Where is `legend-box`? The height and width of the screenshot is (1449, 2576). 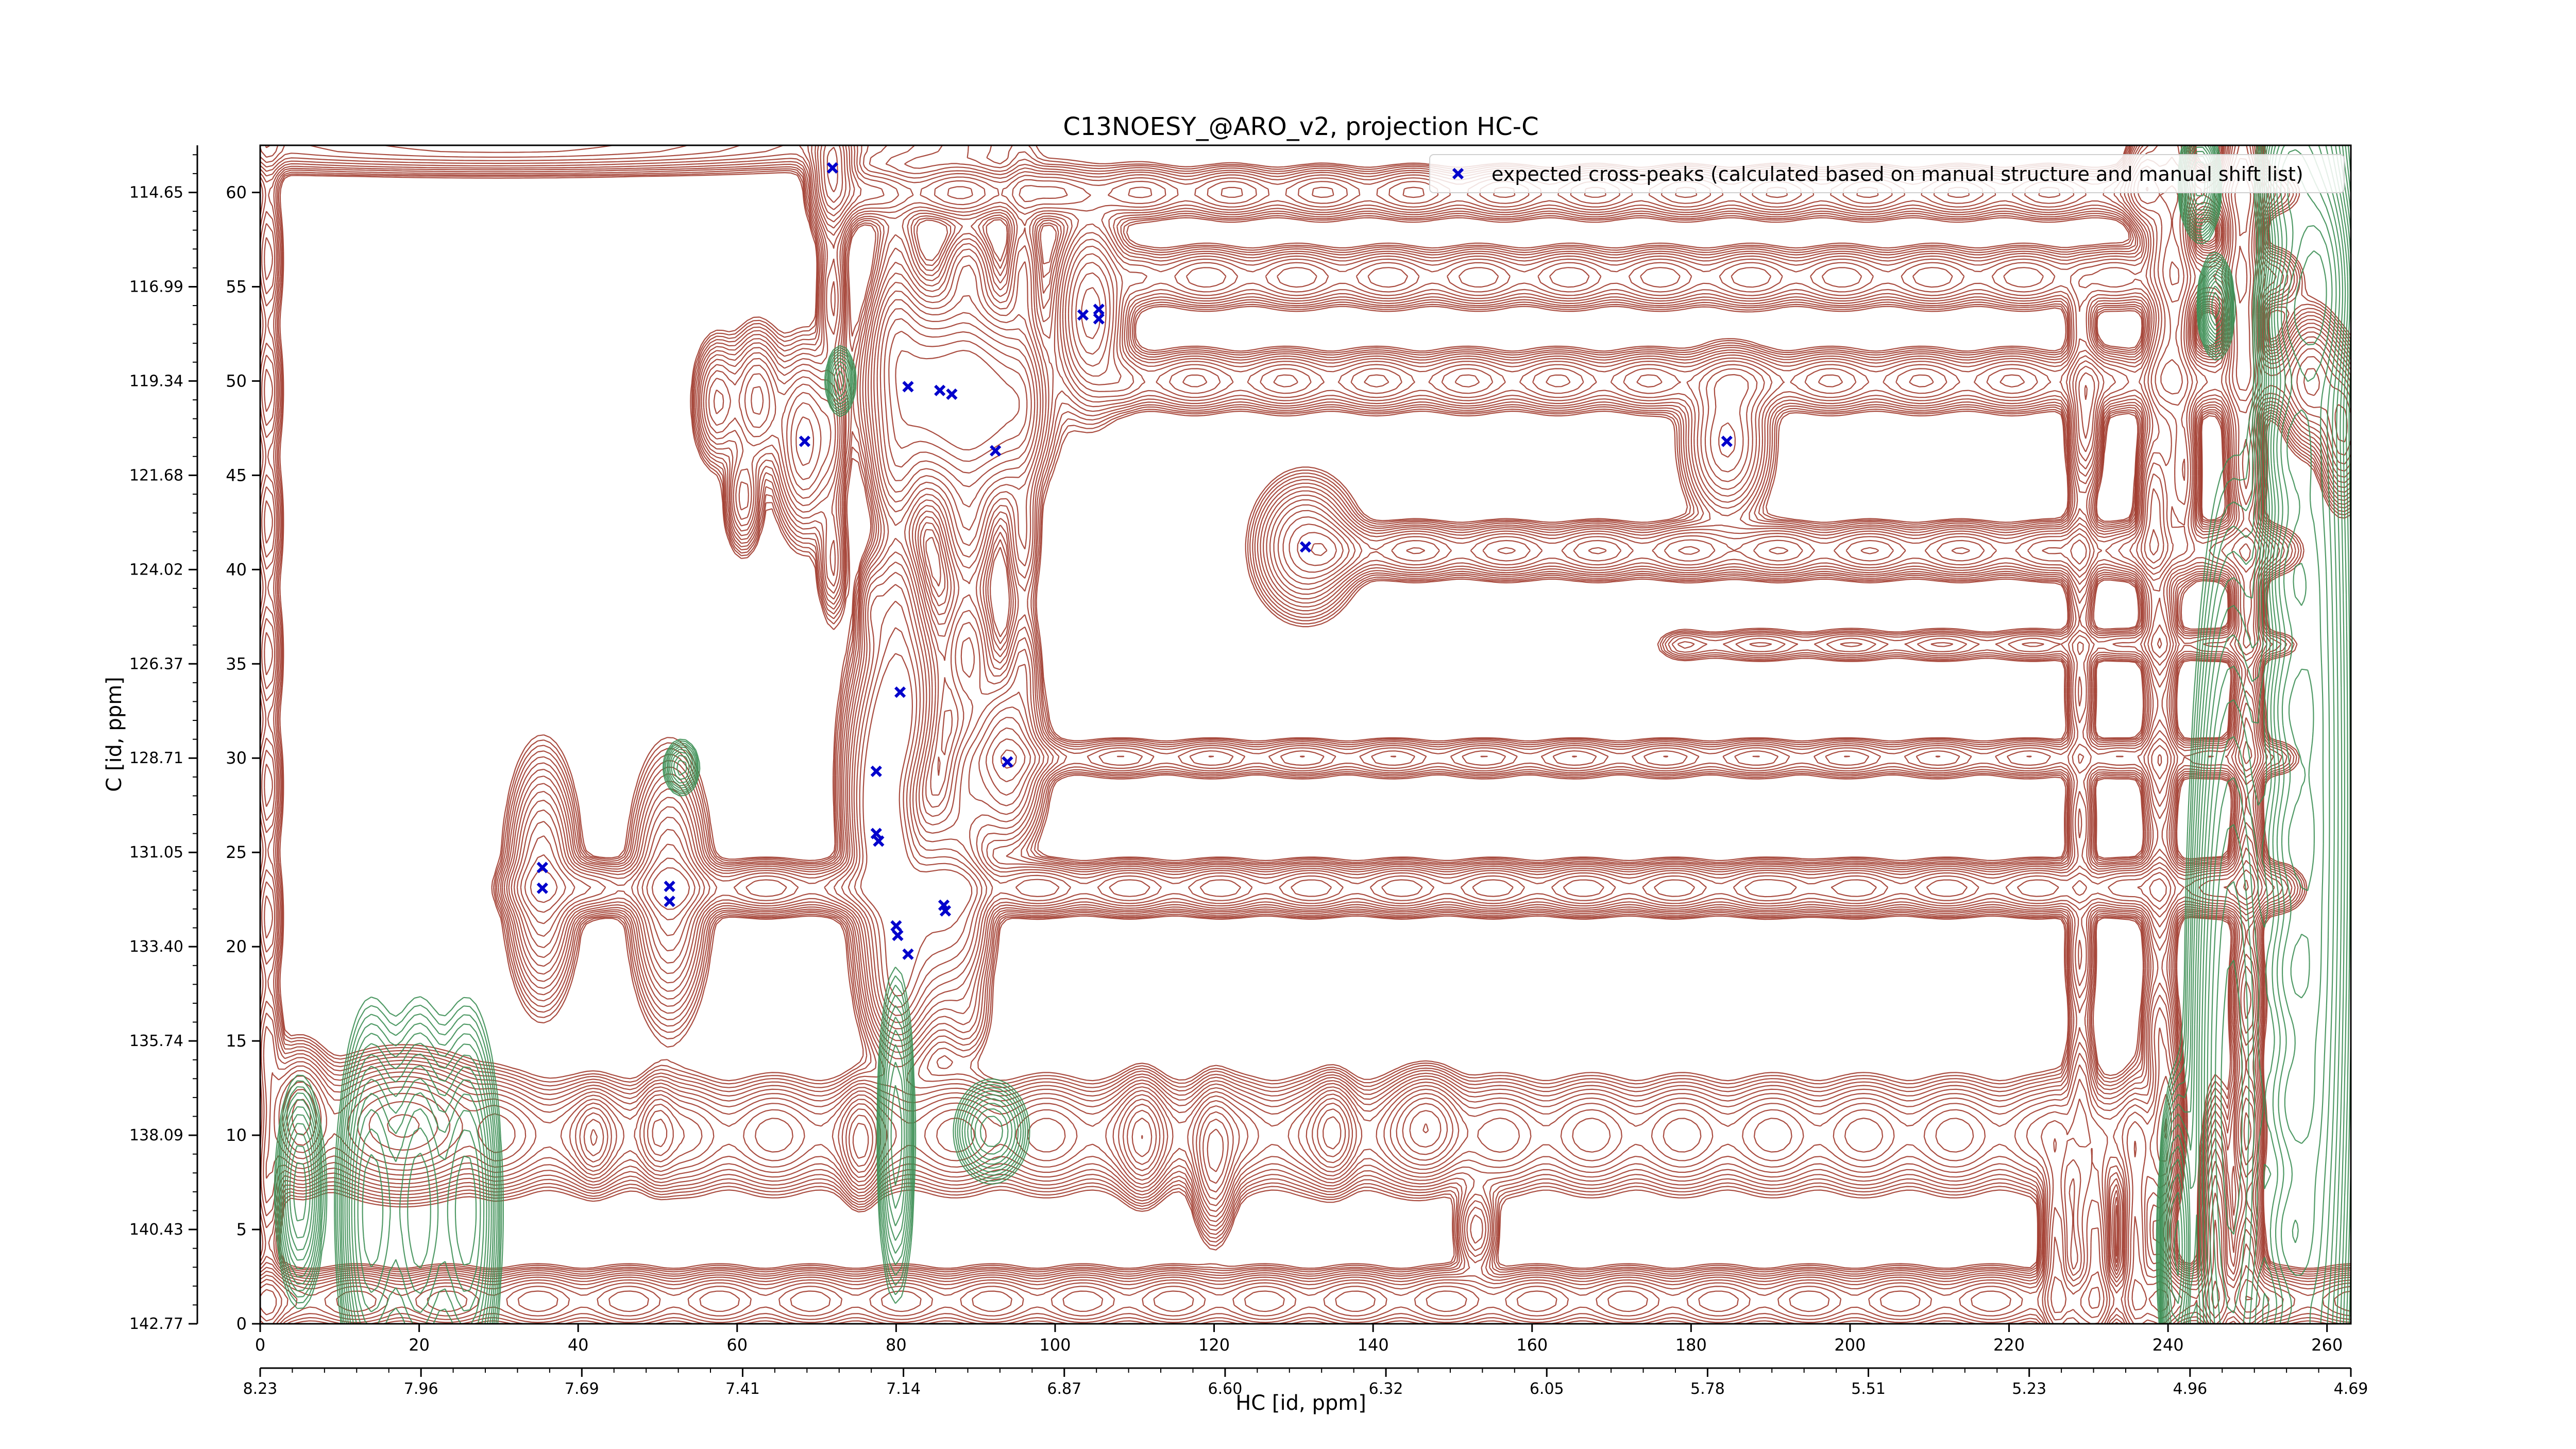
legend-box is located at coordinates (1887, 173).